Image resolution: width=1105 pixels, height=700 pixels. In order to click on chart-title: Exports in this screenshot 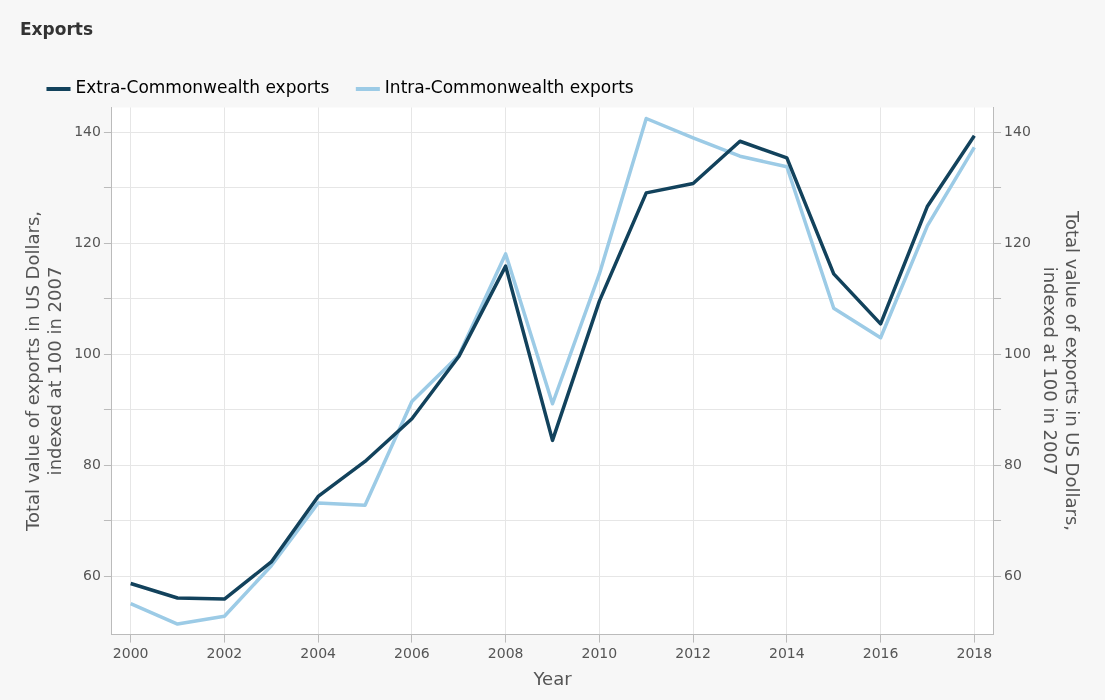, I will do `click(57, 28)`.